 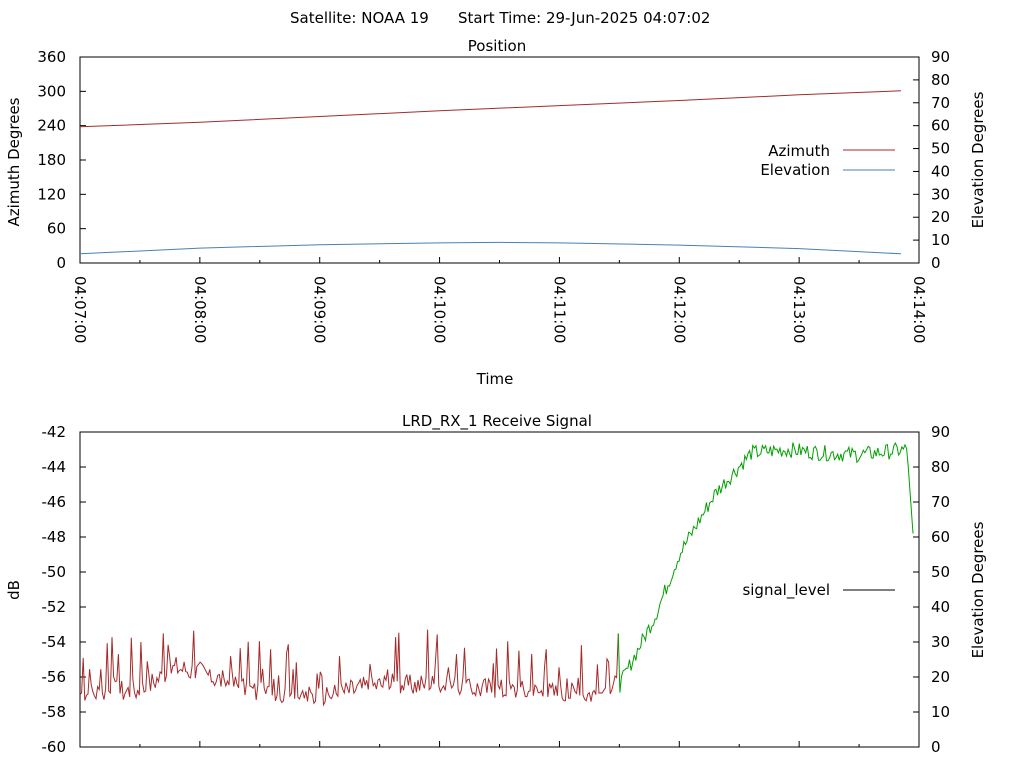 I want to click on legend-azimuth-label: Azimuth, so click(x=799, y=151).